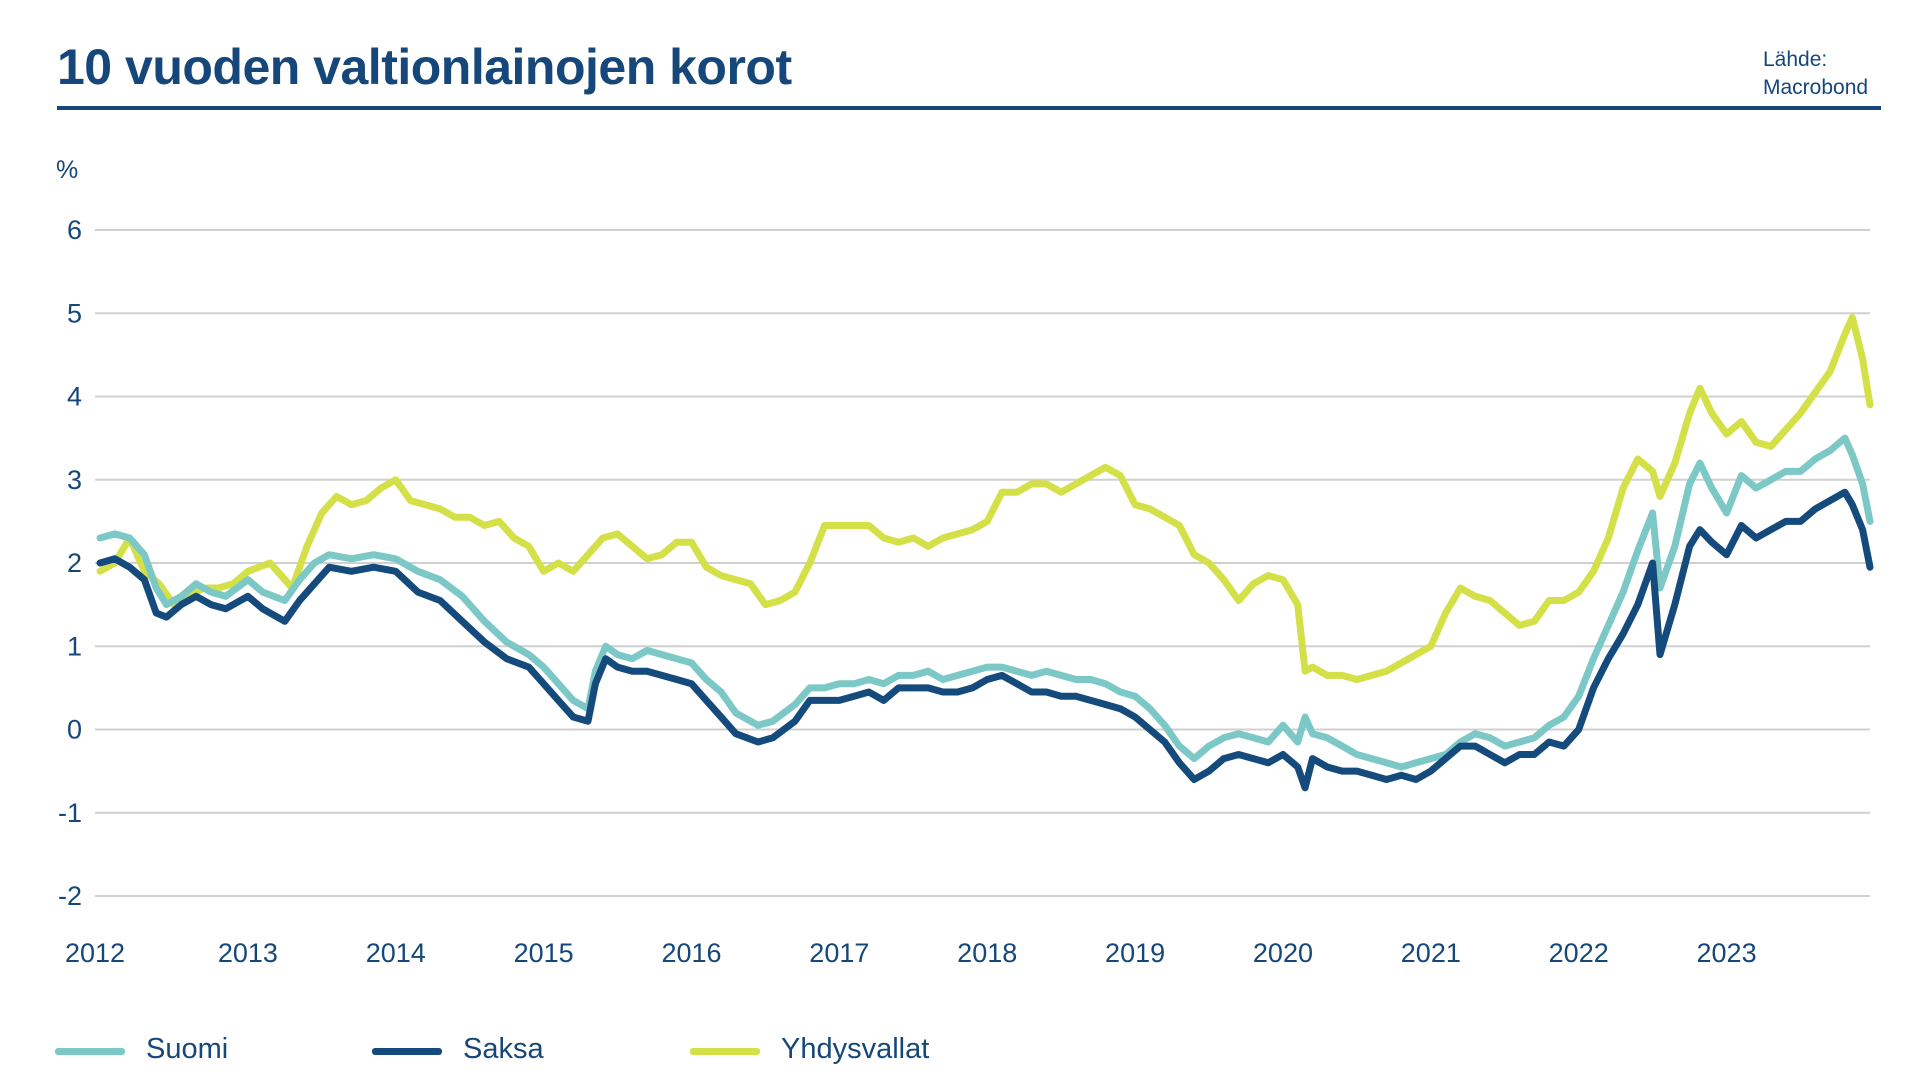 Image resolution: width=1920 pixels, height=1076 pixels. What do you see at coordinates (1579, 953) in the screenshot?
I see `x-tick-label: 2022` at bounding box center [1579, 953].